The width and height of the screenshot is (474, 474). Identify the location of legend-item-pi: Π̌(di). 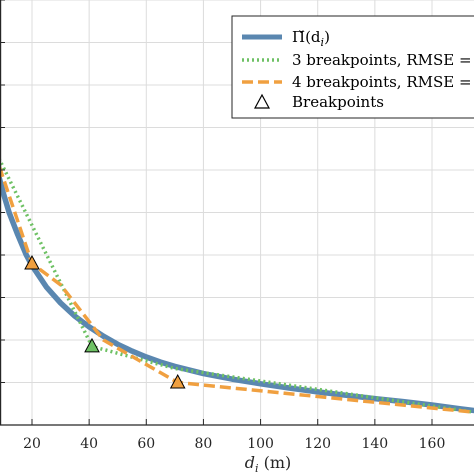
(286, 38).